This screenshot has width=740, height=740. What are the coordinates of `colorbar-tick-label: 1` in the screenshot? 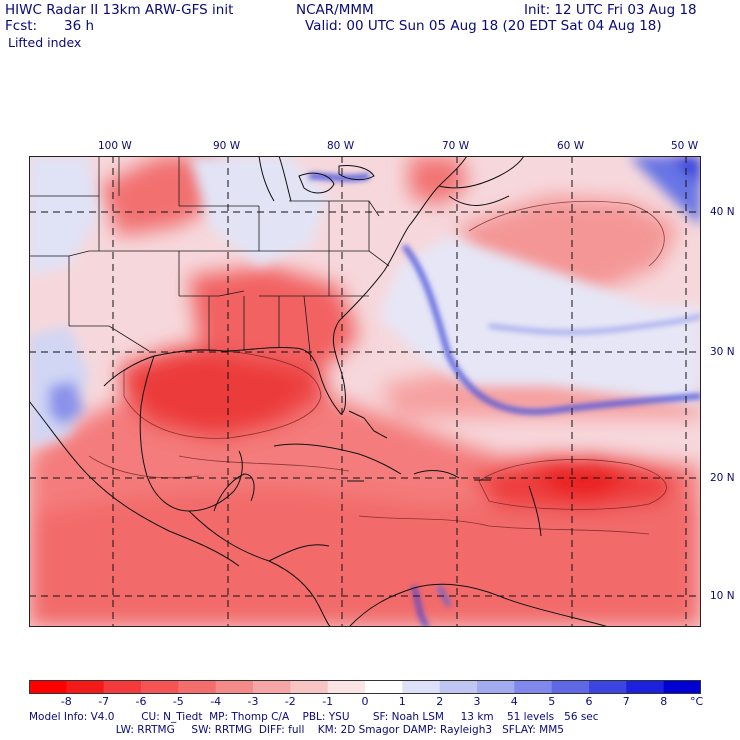 It's located at (402, 701).